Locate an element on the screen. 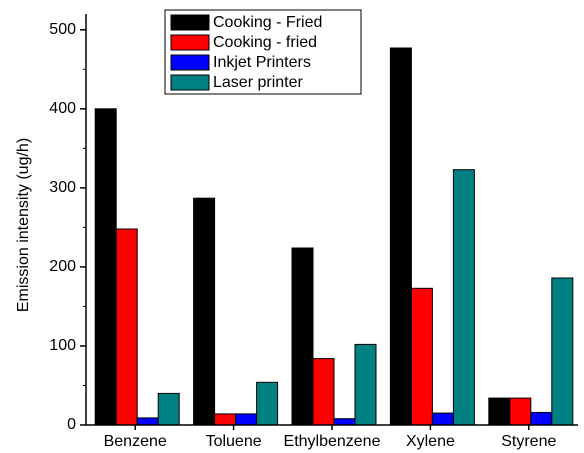 This screenshot has width=584, height=453. y-tick-label-400: 400 is located at coordinates (62, 108).